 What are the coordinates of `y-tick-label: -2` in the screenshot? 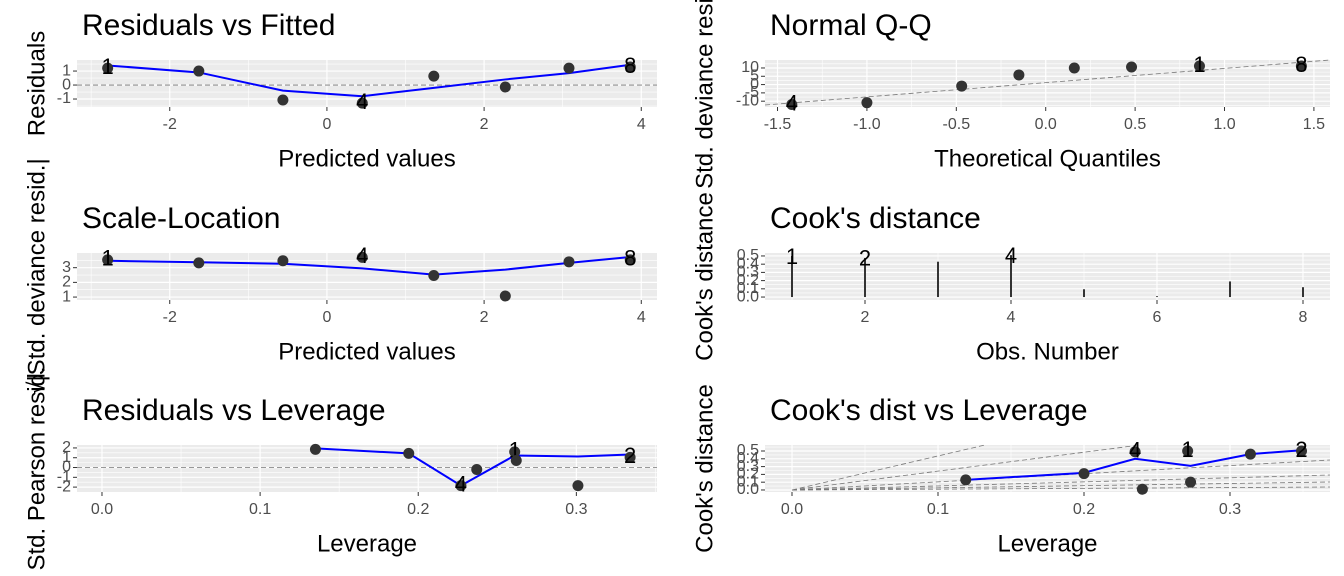 It's located at (64, 486).